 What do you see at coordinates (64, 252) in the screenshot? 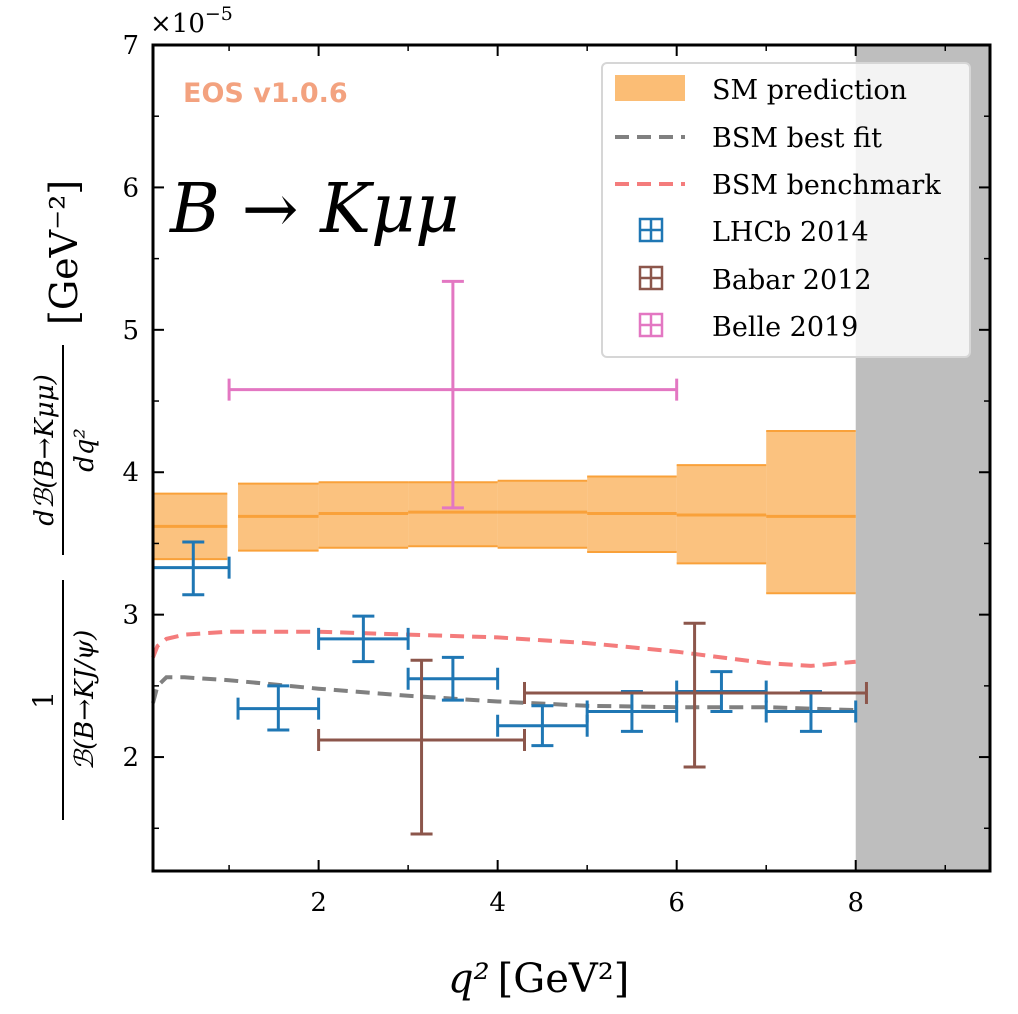
I see `y-label-unit: [GeV⁻²]` at bounding box center [64, 252].